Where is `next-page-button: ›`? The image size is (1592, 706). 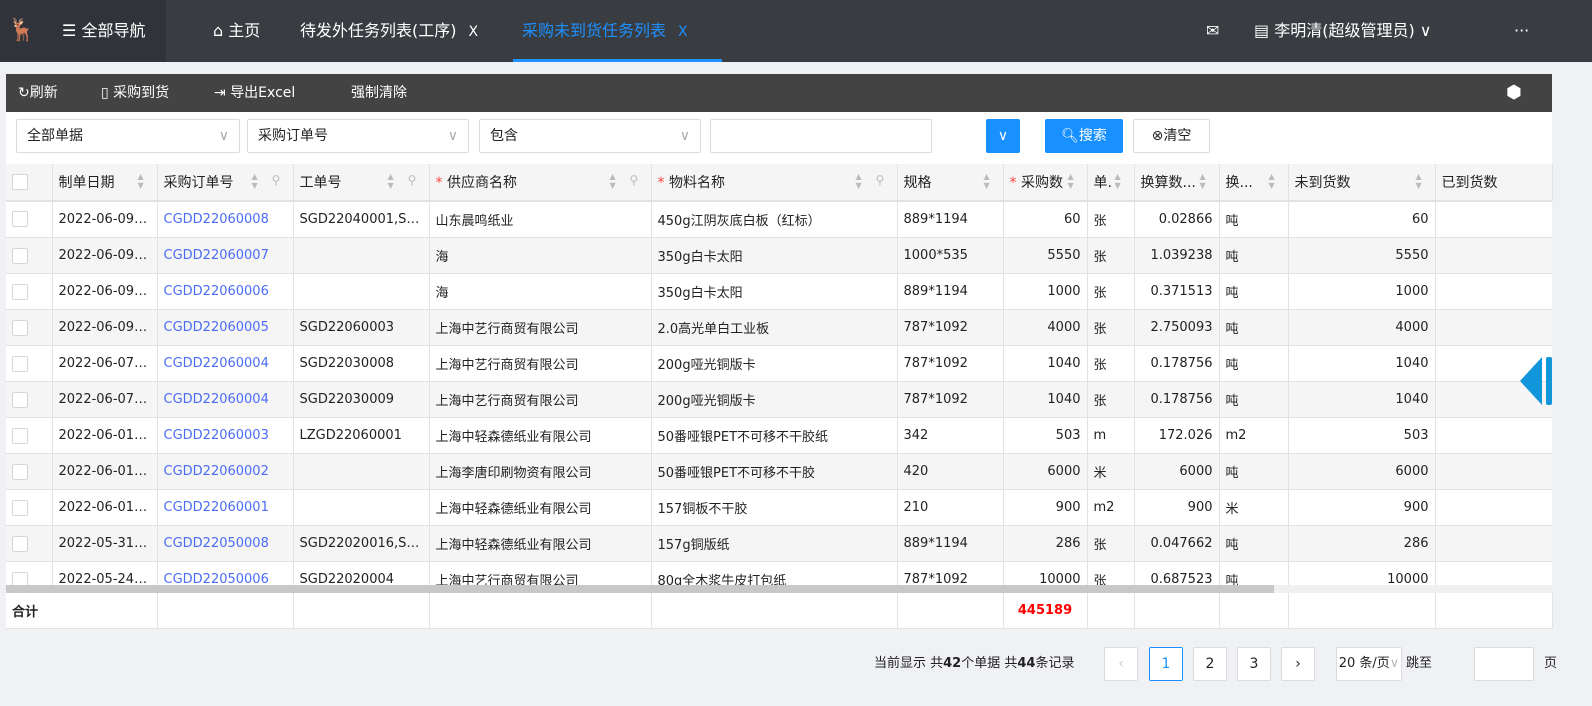
next-page-button: › is located at coordinates (1298, 664).